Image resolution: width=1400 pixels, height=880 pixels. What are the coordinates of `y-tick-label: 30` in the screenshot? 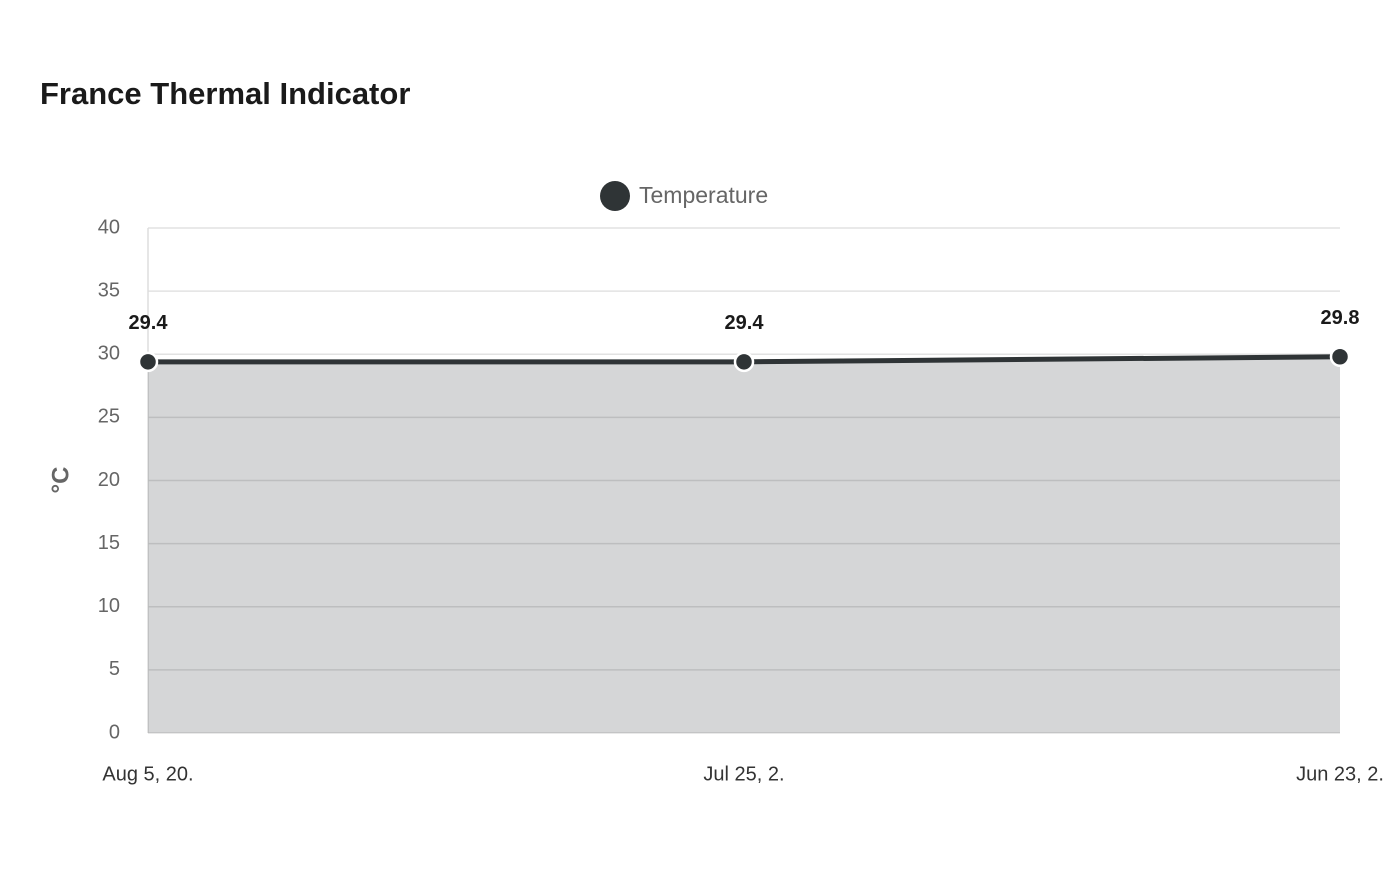 It's located at (109, 354).